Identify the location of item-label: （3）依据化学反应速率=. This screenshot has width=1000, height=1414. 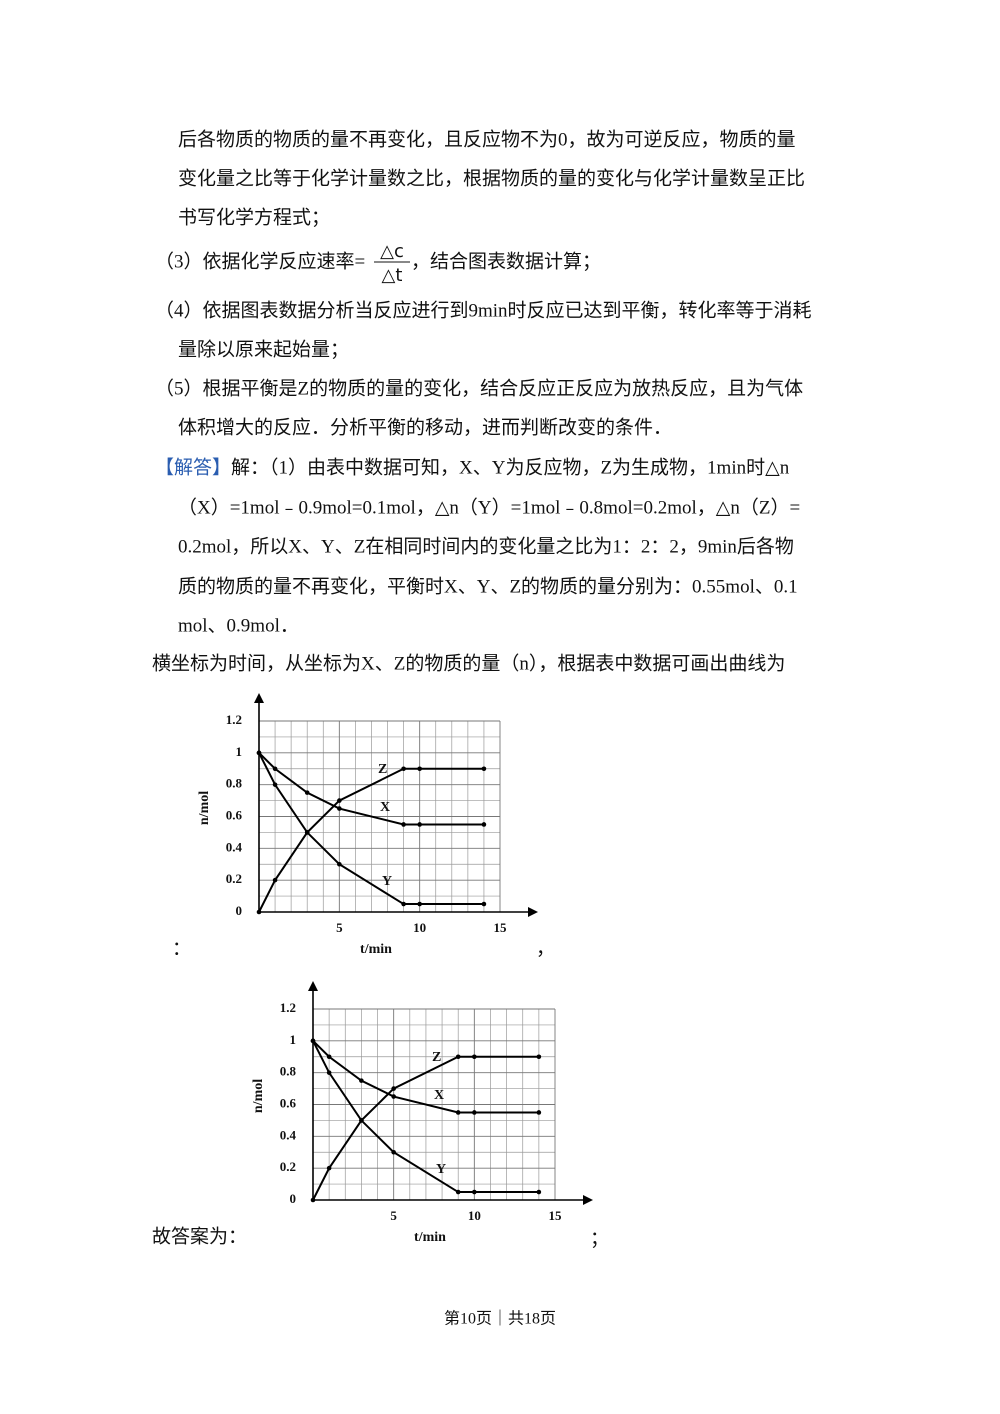
(260, 261).